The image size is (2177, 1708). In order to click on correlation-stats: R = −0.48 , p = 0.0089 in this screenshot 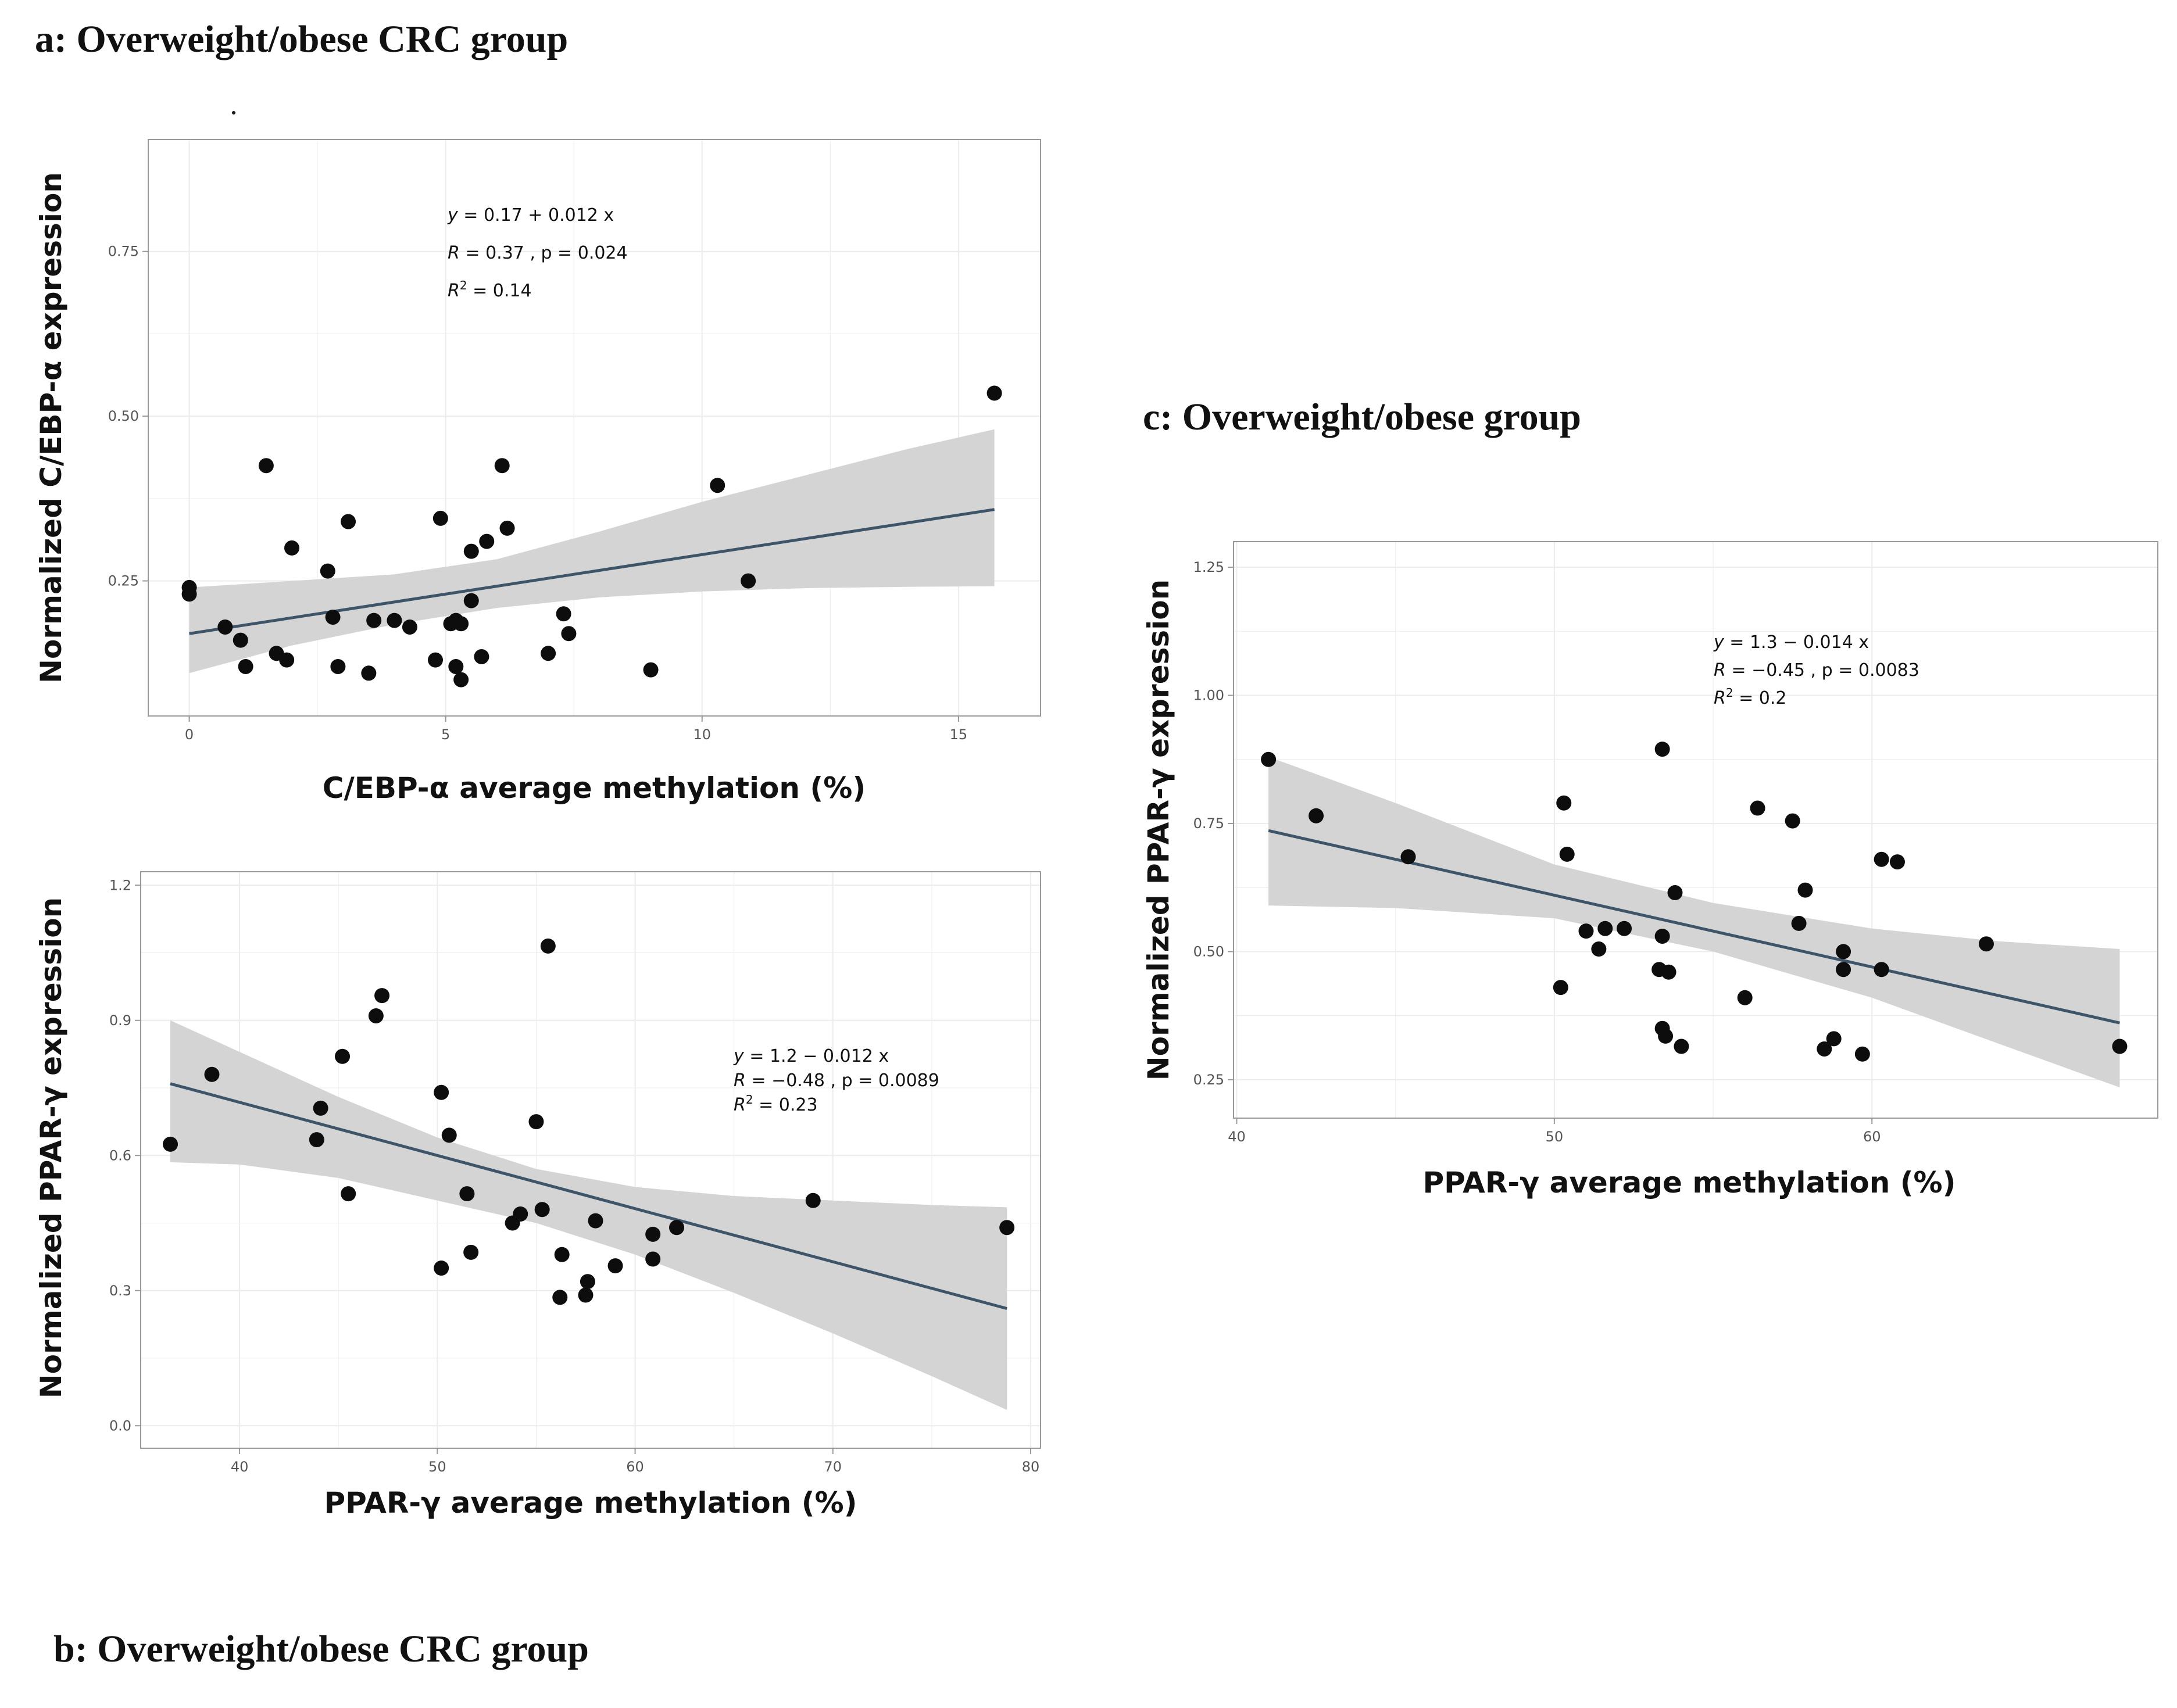, I will do `click(836, 1080)`.